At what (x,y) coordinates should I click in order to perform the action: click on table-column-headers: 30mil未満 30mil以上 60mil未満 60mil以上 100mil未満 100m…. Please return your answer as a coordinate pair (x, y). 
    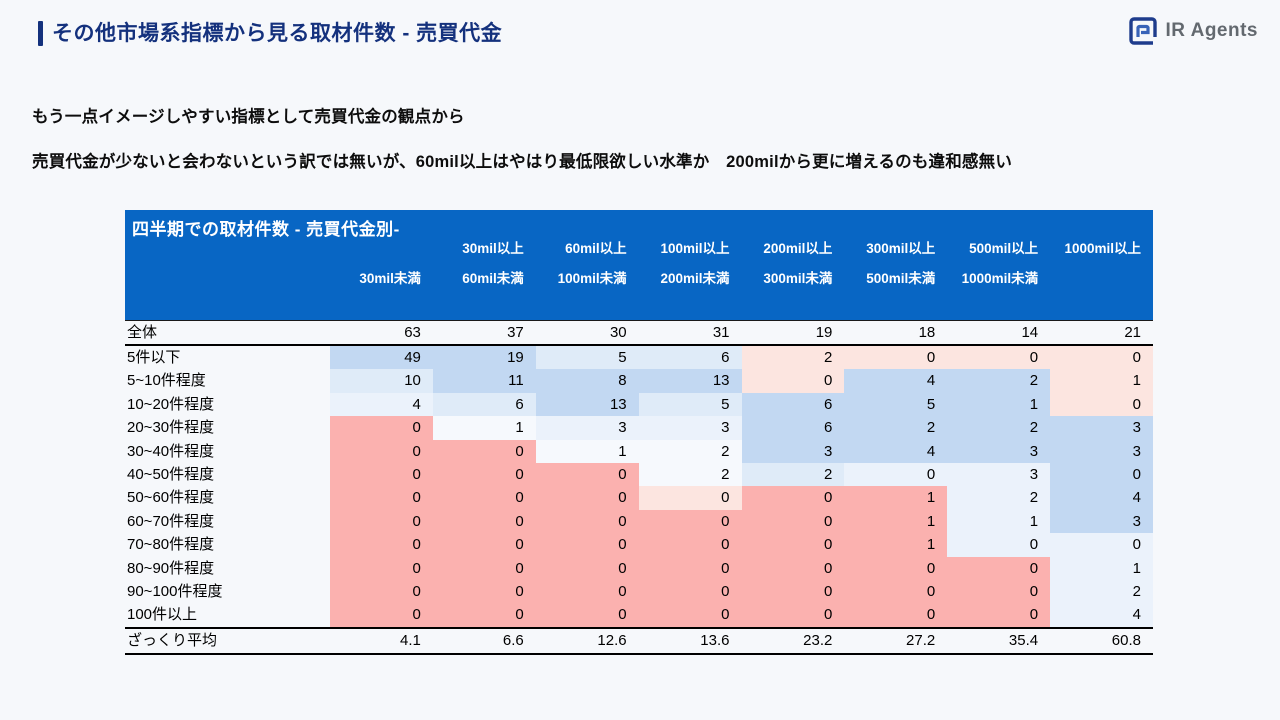
    Looking at the image, I should click on (639, 264).